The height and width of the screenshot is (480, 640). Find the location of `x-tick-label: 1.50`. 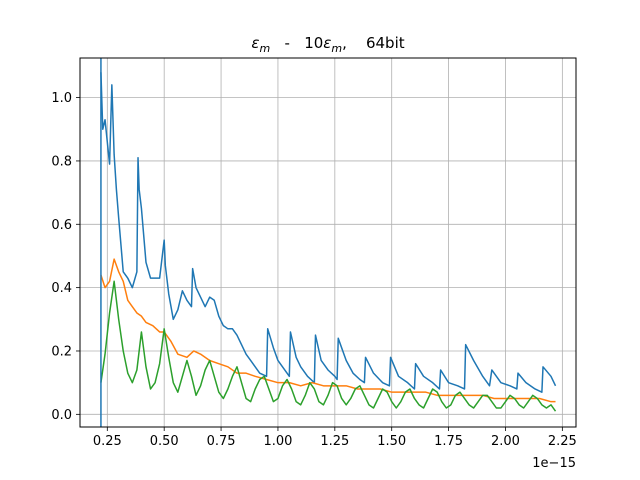

x-tick-label: 1.50 is located at coordinates (391, 441).